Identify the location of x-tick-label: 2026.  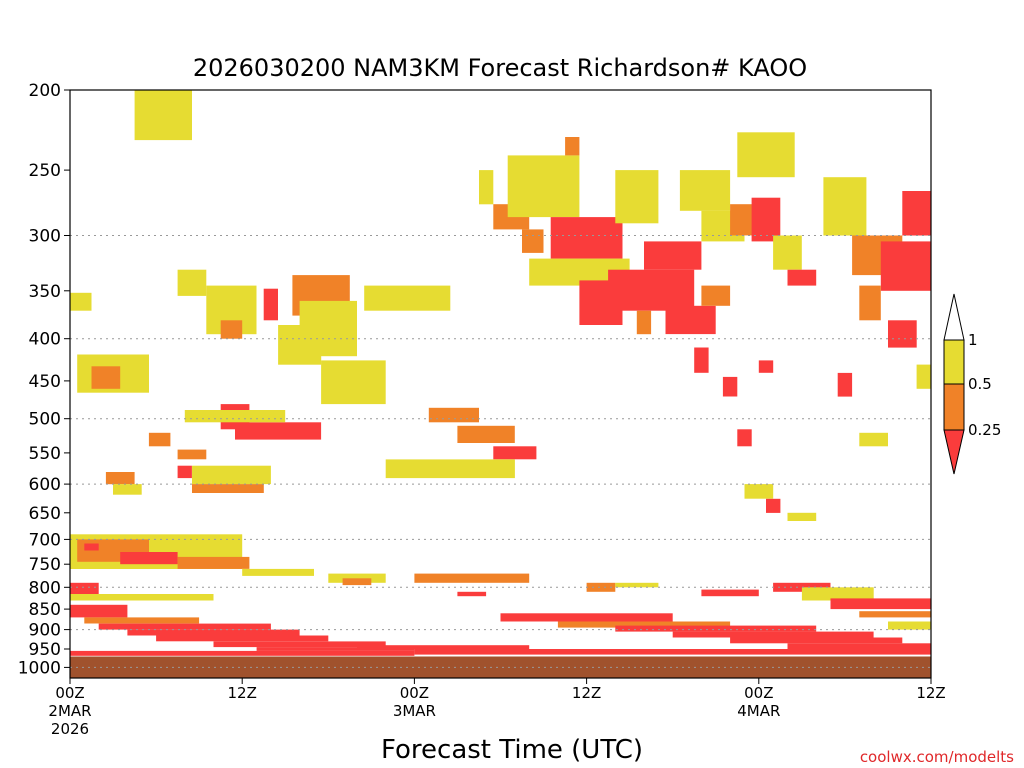
(70, 729).